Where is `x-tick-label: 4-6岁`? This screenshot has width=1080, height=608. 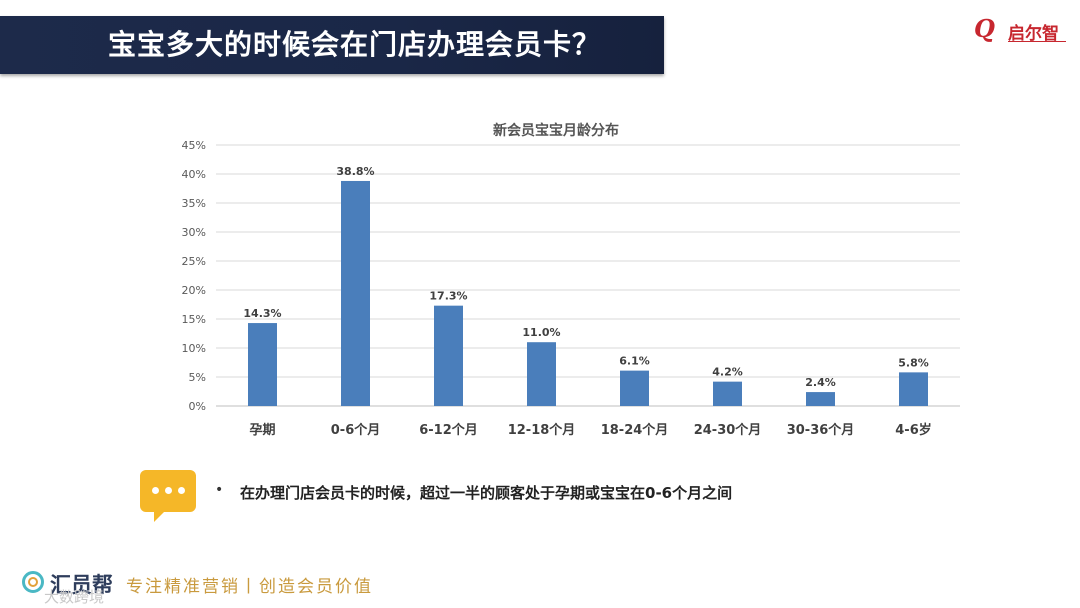 x-tick-label: 4-6岁 is located at coordinates (913, 430).